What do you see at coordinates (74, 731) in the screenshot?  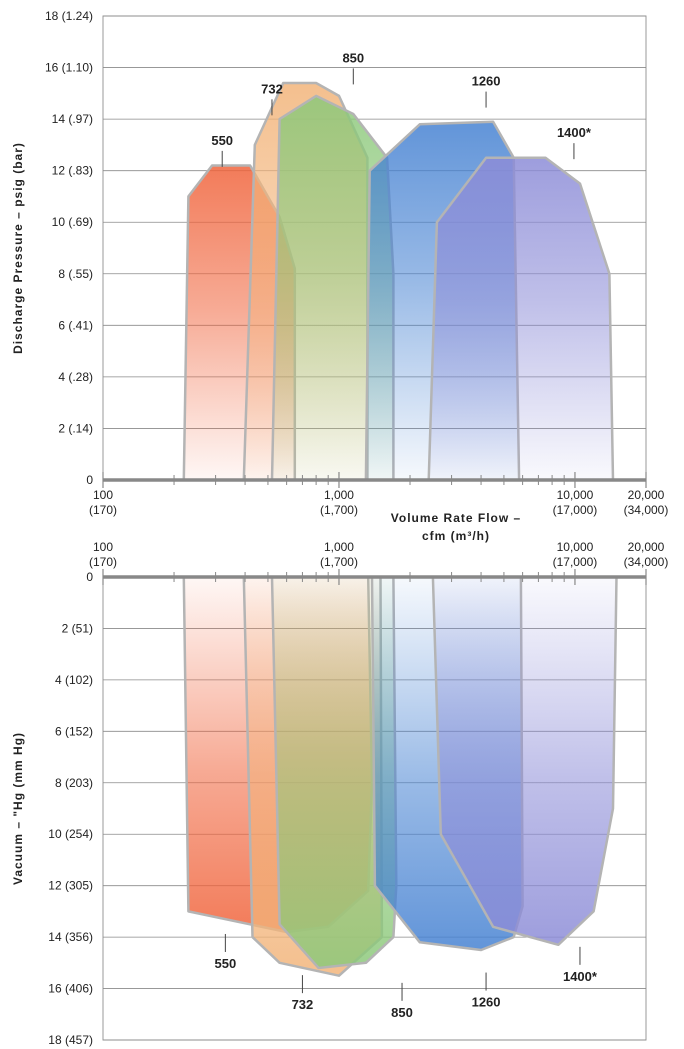 I see `y-tick-label: 6 (152)` at bounding box center [74, 731].